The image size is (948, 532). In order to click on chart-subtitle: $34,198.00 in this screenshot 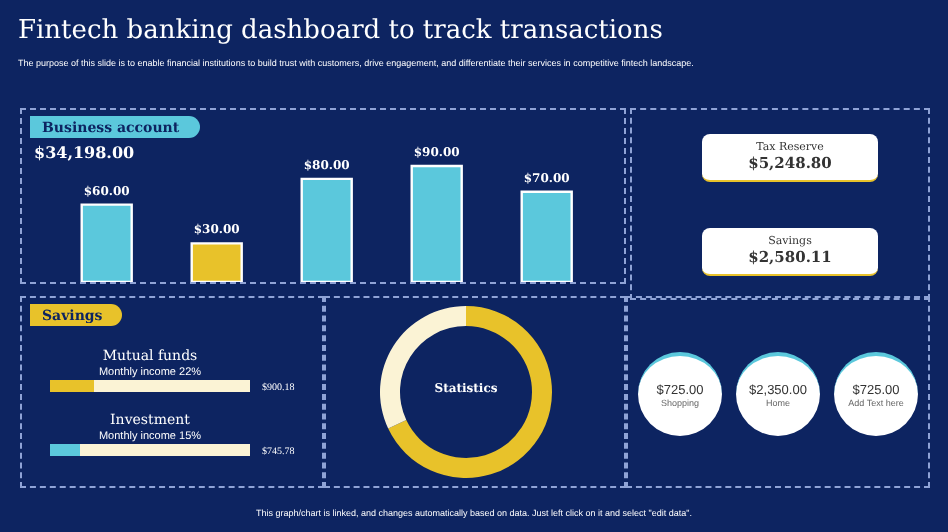, I will do `click(84, 152)`.